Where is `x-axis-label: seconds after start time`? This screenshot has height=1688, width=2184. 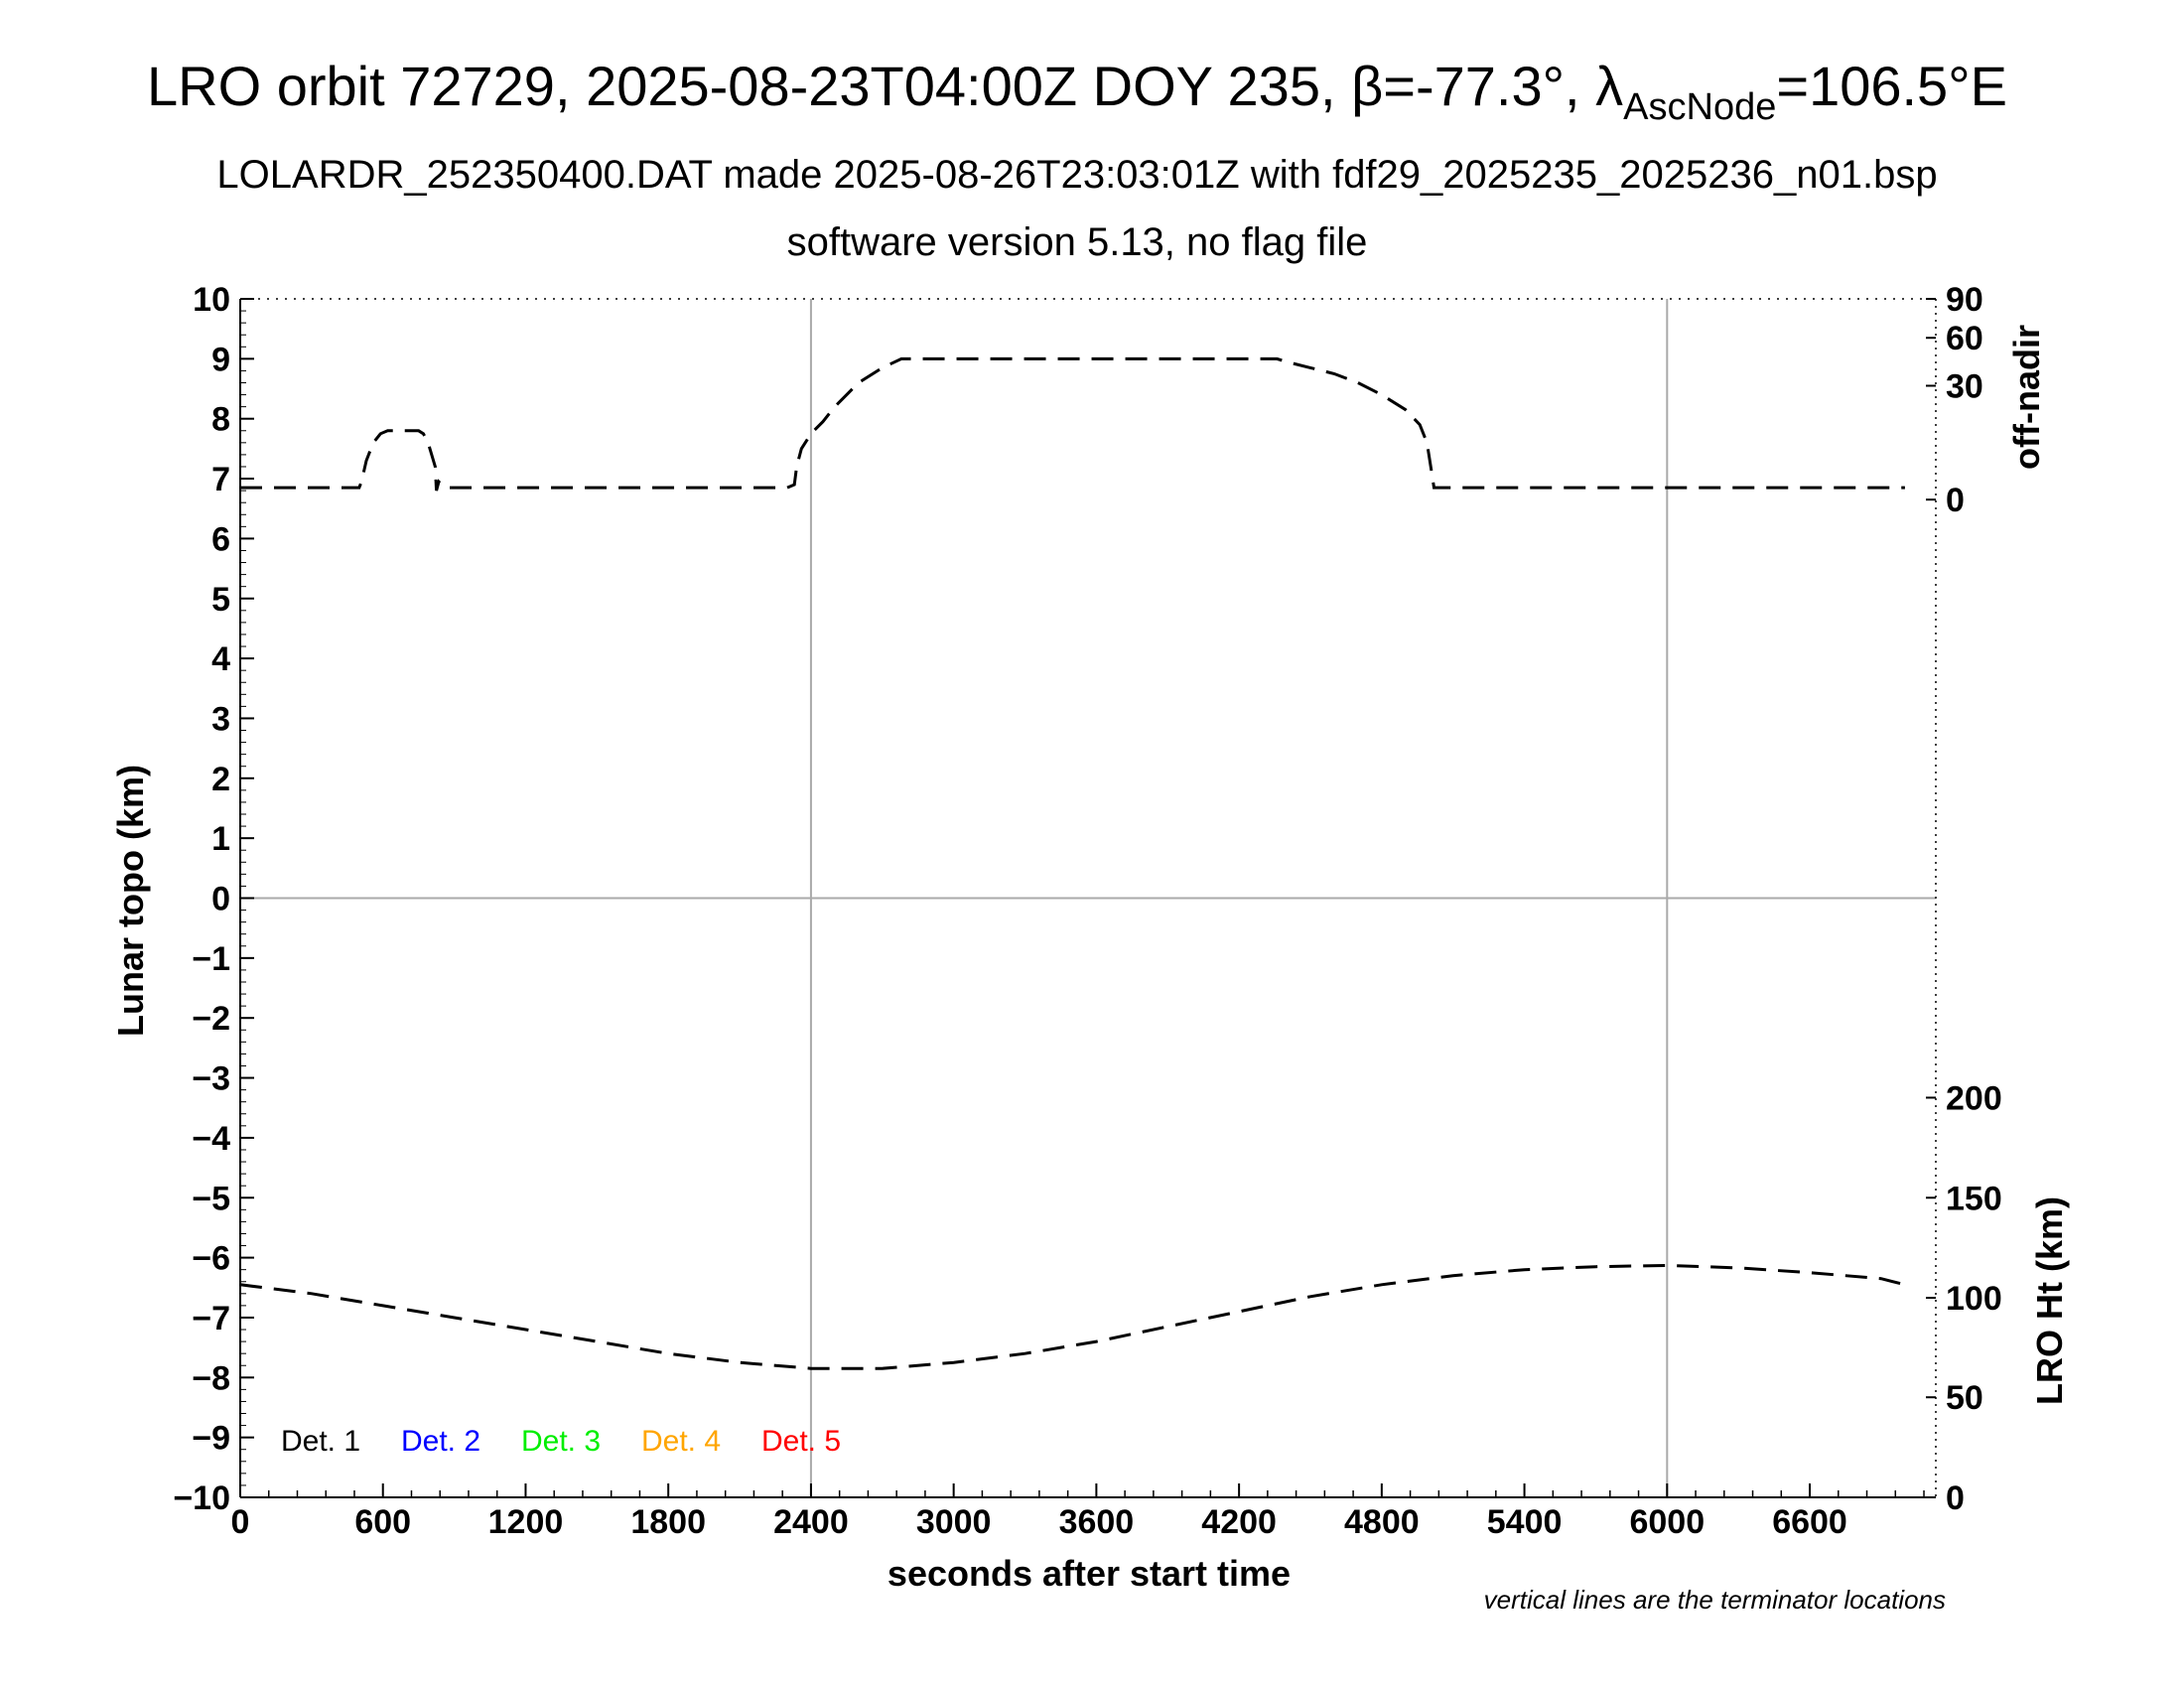
x-axis-label: seconds after start time is located at coordinates (1089, 1573).